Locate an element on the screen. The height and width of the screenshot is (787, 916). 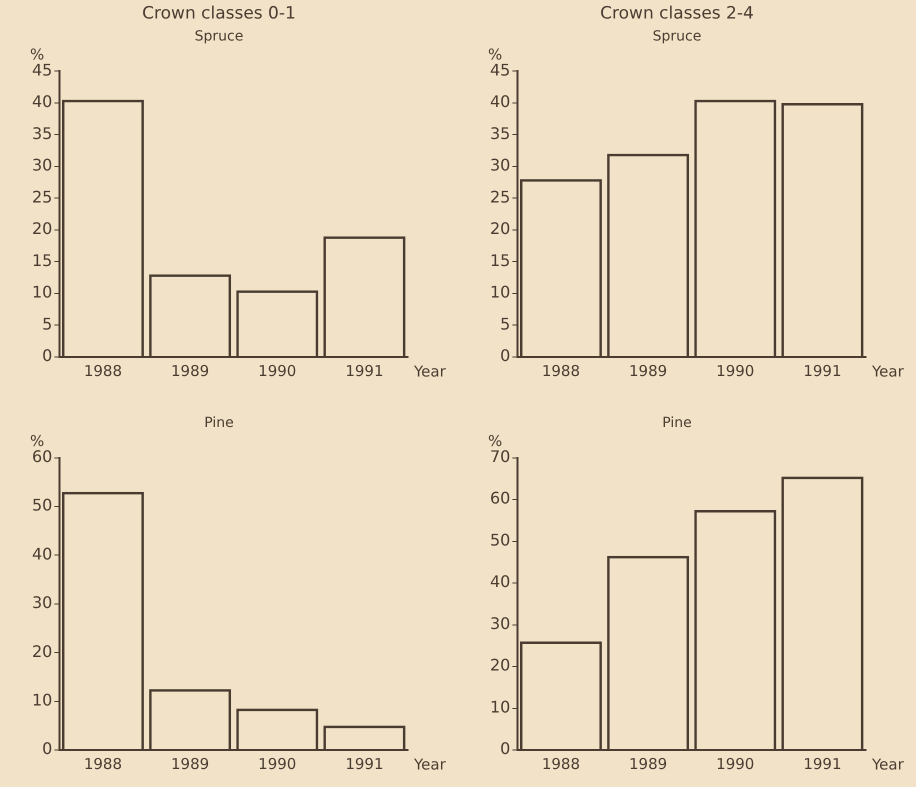
chart-title: Crown classes 2-4 is located at coordinates (677, 14).